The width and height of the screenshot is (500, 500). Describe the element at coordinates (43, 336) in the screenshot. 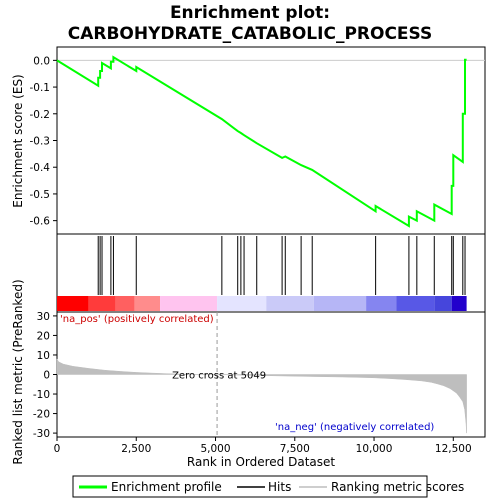

I see `metric-y-tick-label: 20` at that location.